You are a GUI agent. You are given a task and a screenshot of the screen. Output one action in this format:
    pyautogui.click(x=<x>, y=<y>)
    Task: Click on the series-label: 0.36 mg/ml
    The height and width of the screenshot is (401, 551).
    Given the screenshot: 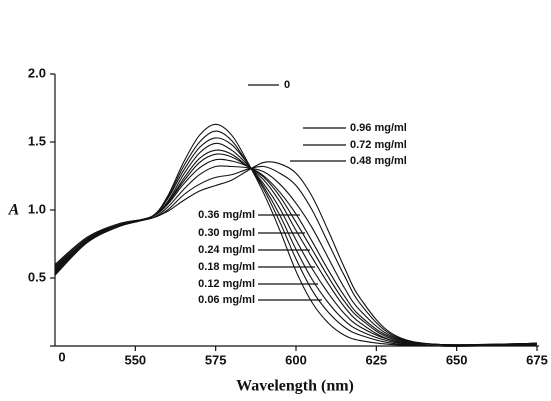 What is the action you would take?
    pyautogui.click(x=226, y=215)
    